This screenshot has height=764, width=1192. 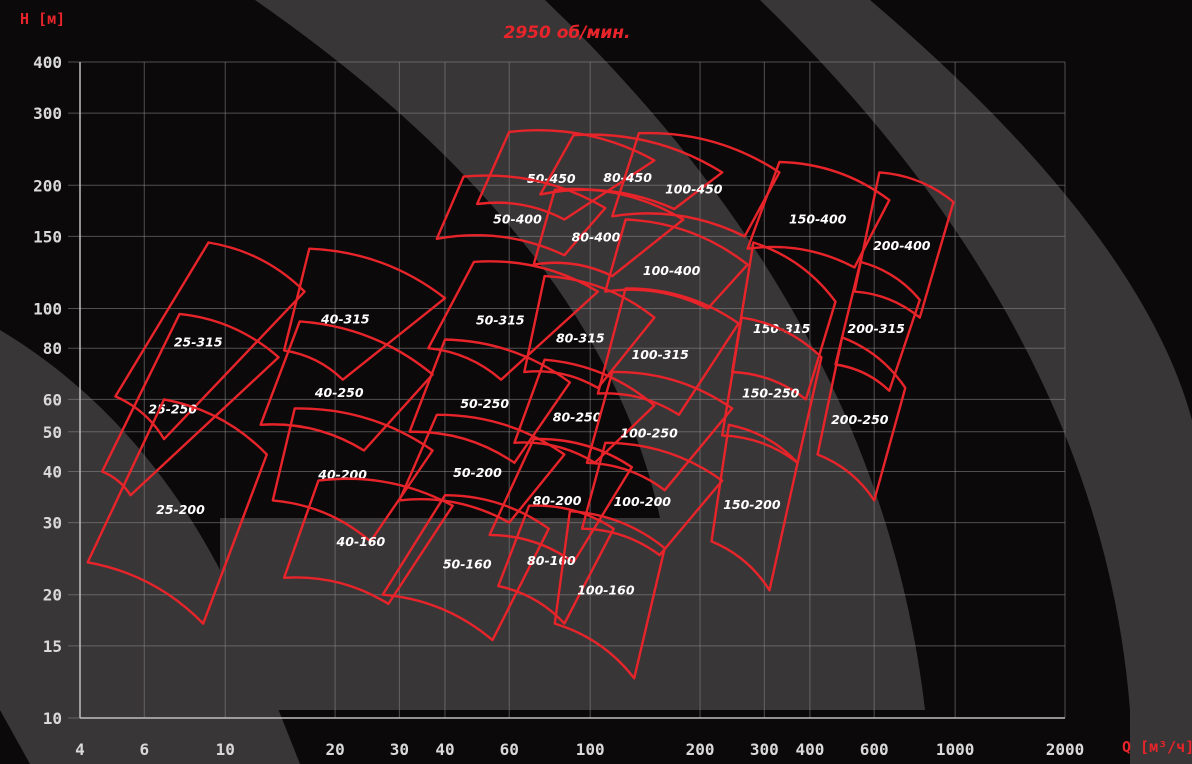 What do you see at coordinates (764, 749) in the screenshot?
I see `x-tick-label: 300` at bounding box center [764, 749].